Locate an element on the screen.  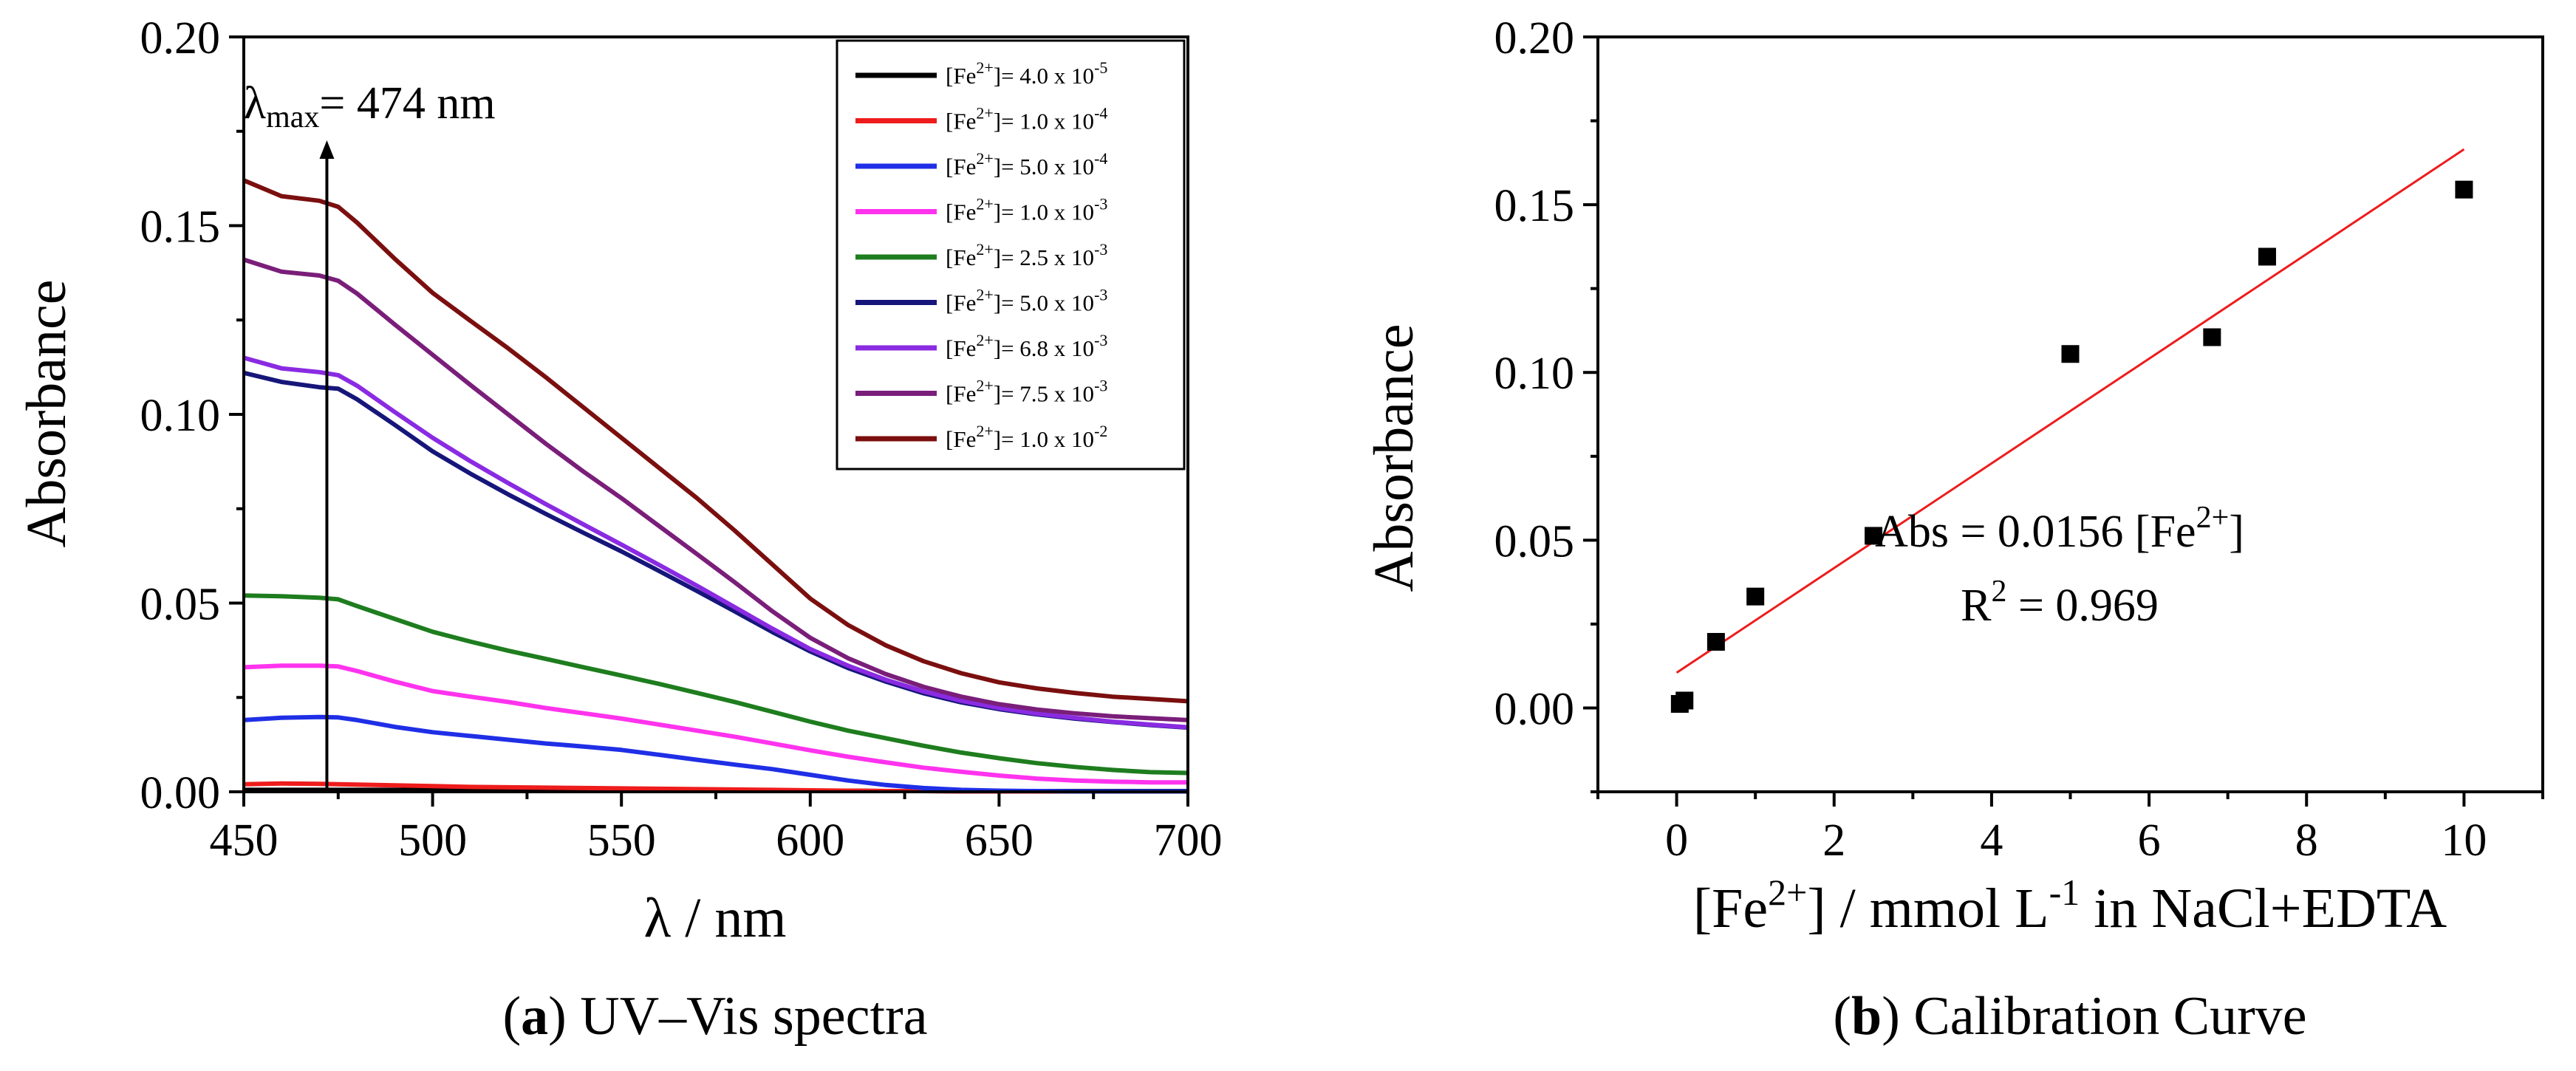
panel-b-x-axis: 0 2 4 6 8 10 is located at coordinates (2070, 829).